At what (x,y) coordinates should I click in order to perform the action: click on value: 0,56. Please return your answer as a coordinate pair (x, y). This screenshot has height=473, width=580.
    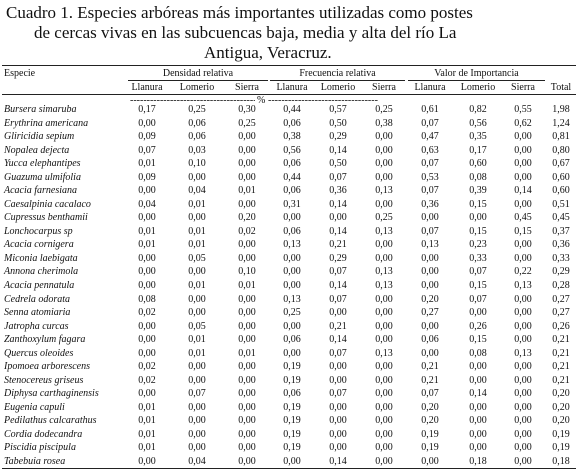
    Looking at the image, I should click on (292, 150).